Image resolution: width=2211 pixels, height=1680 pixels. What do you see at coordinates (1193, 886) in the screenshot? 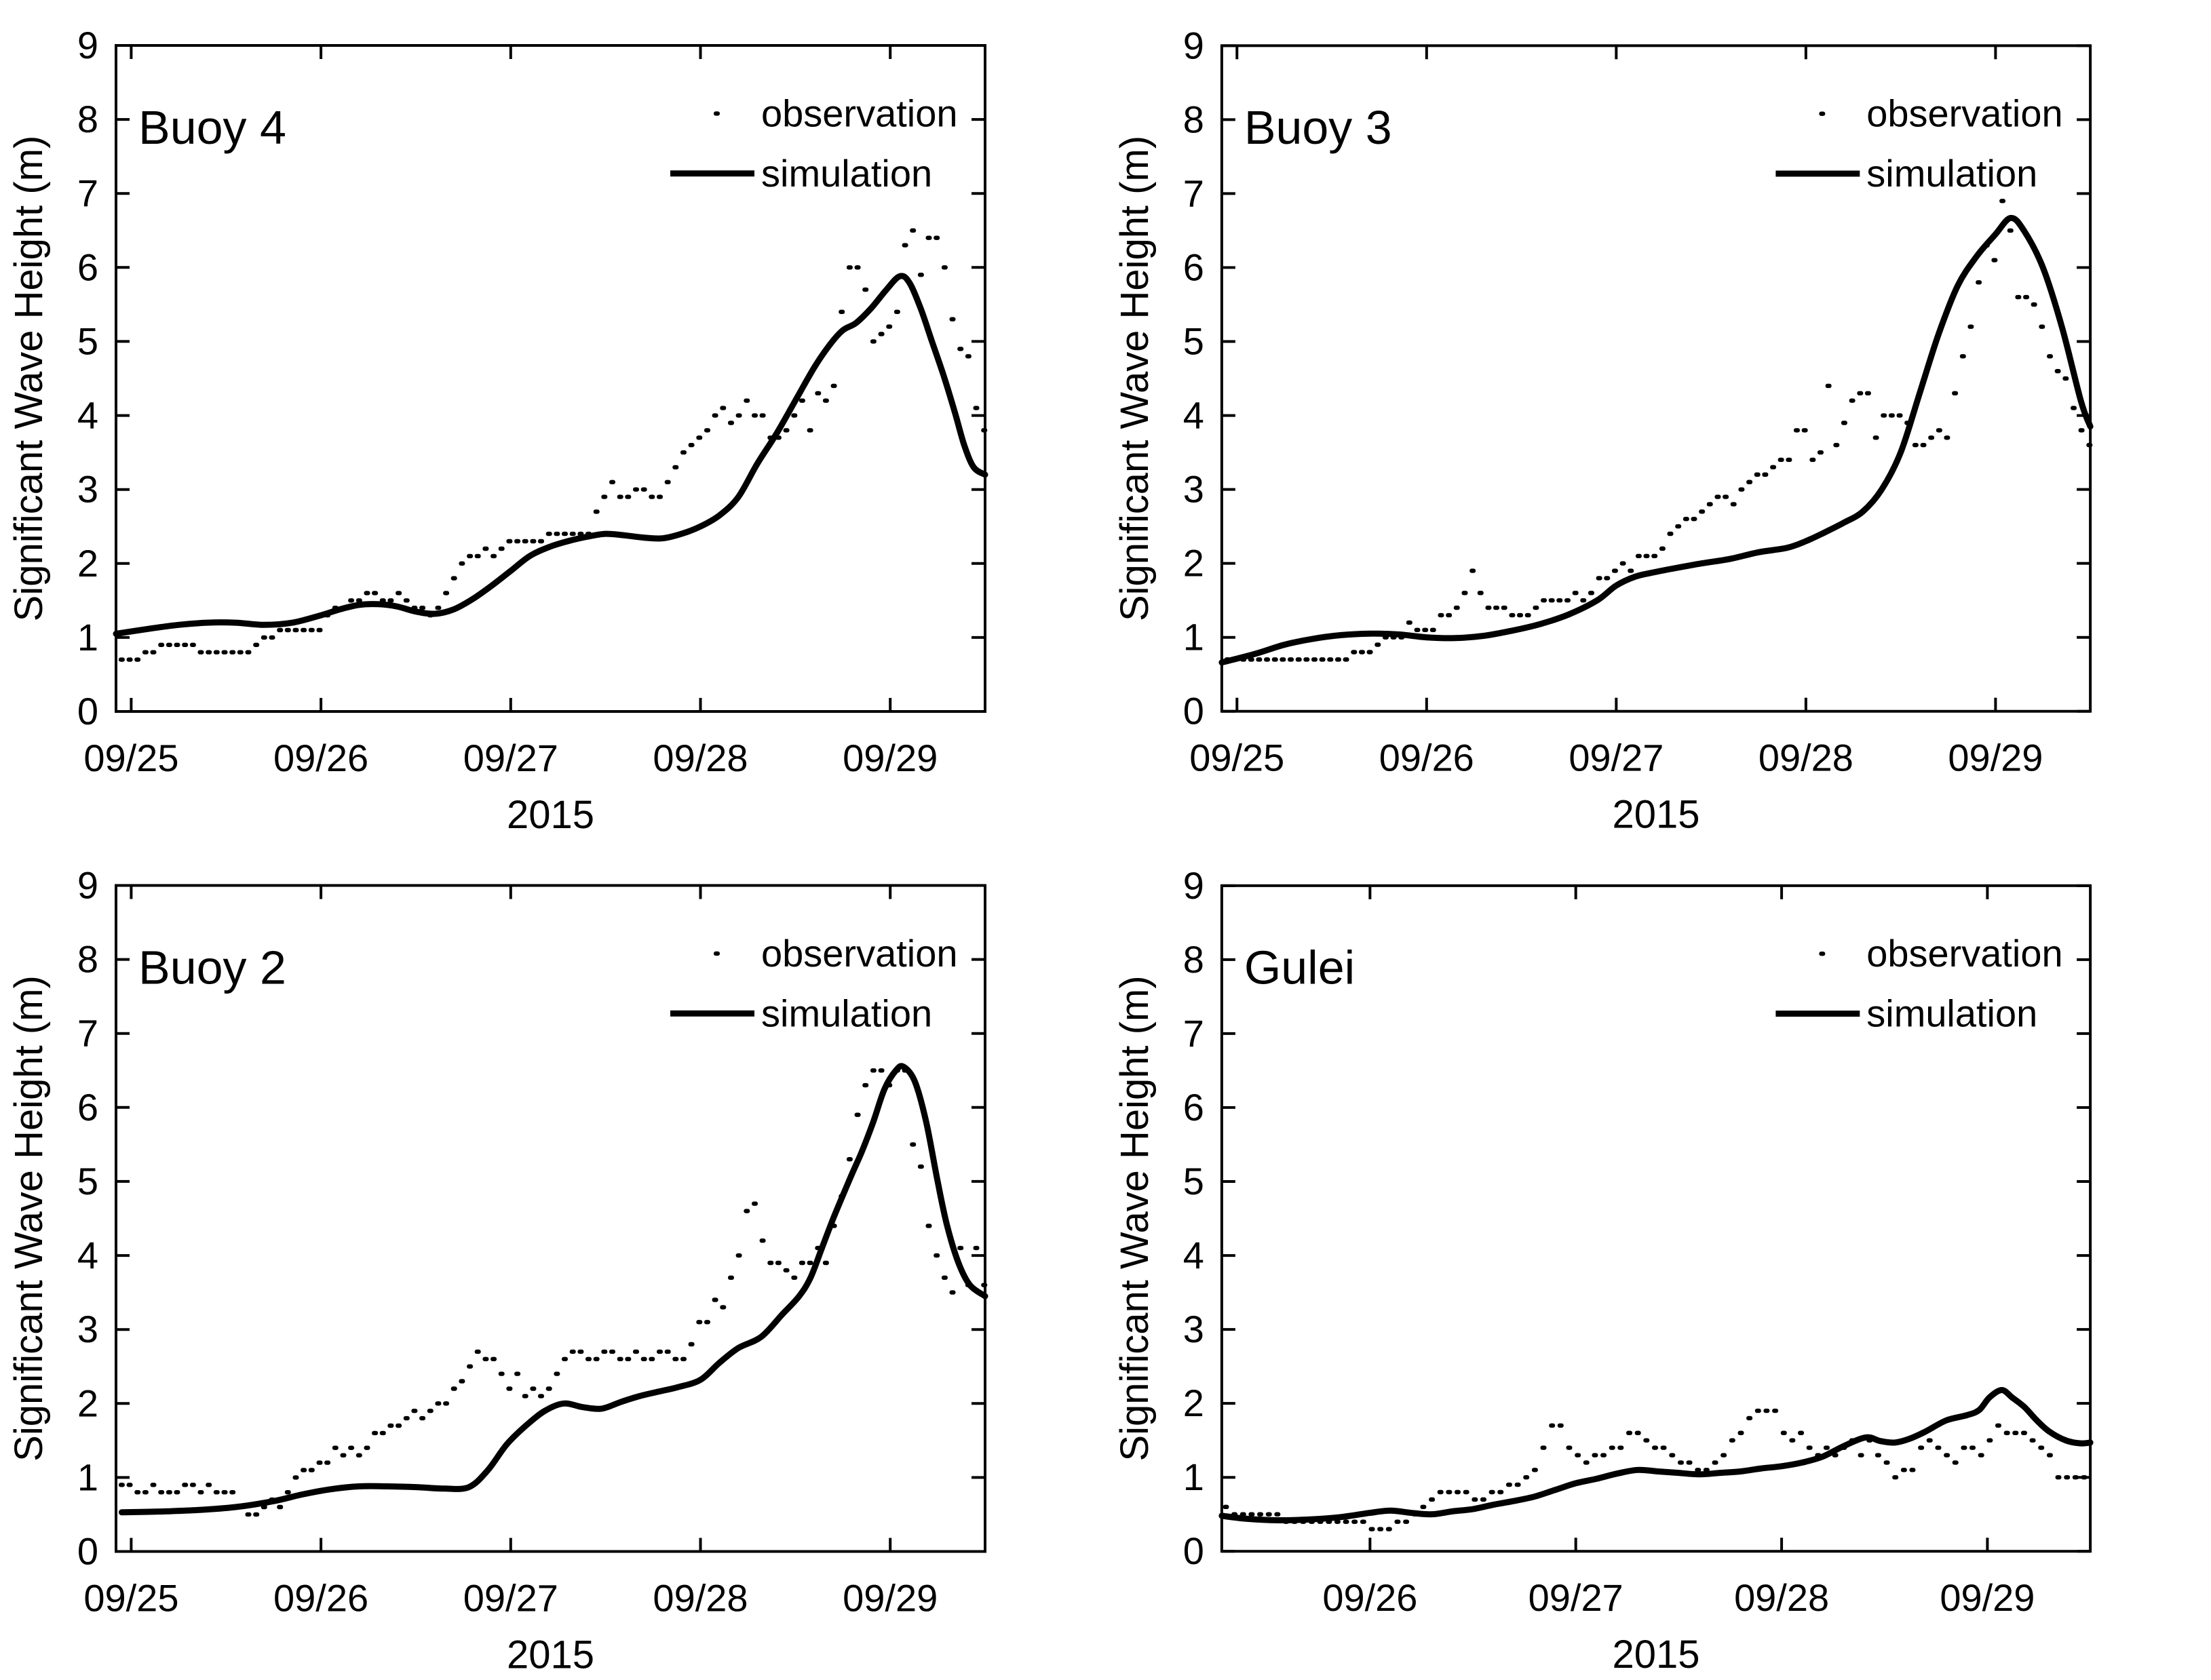
I see `y-tick-label: 9` at bounding box center [1193, 886].